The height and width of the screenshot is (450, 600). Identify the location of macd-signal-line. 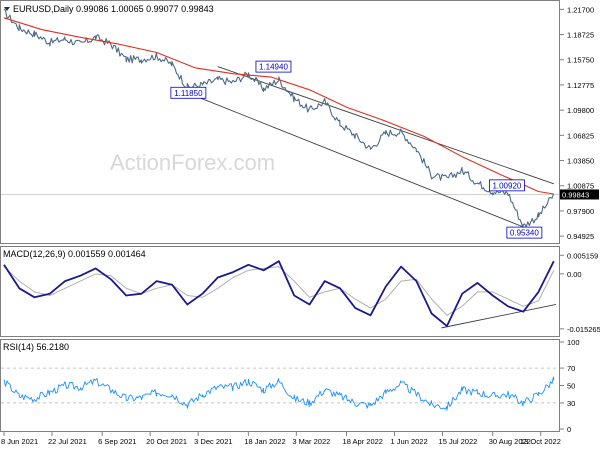
(279, 291).